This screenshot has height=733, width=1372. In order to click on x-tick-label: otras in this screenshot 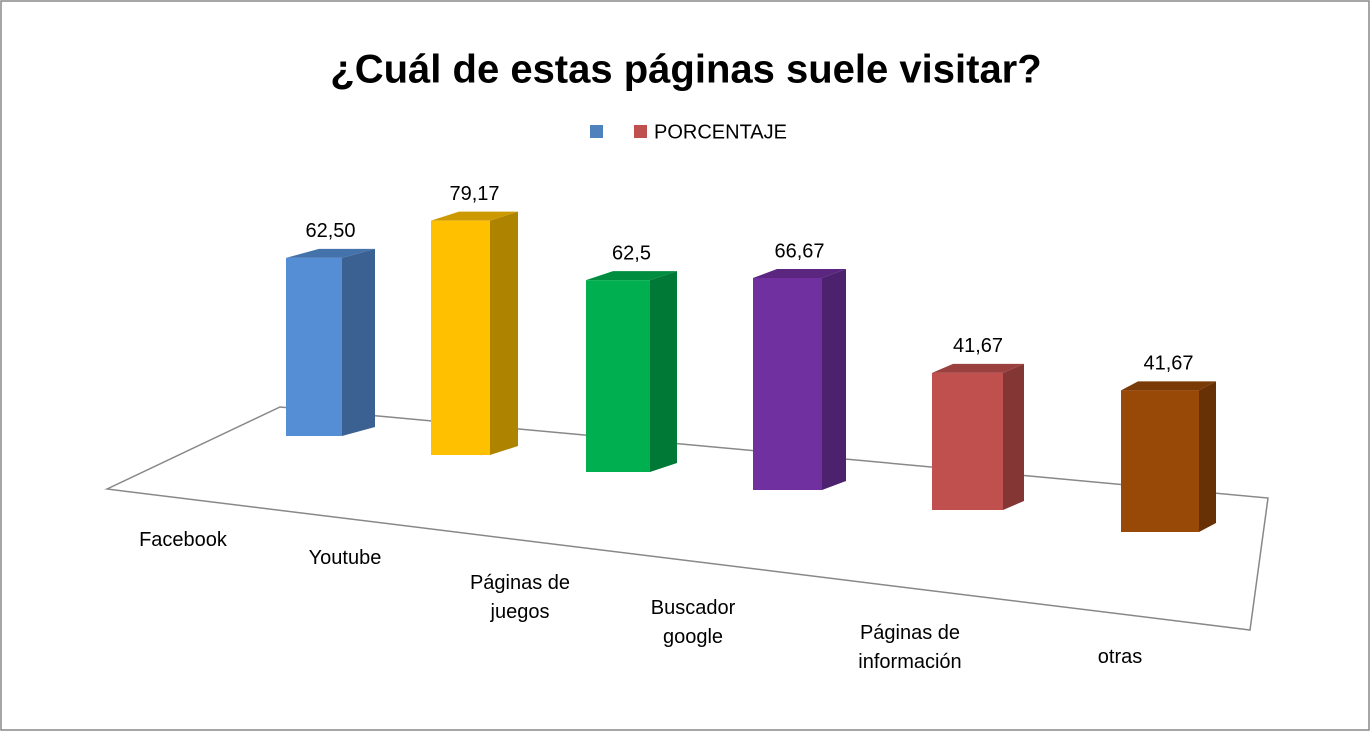, I will do `click(1120, 657)`.